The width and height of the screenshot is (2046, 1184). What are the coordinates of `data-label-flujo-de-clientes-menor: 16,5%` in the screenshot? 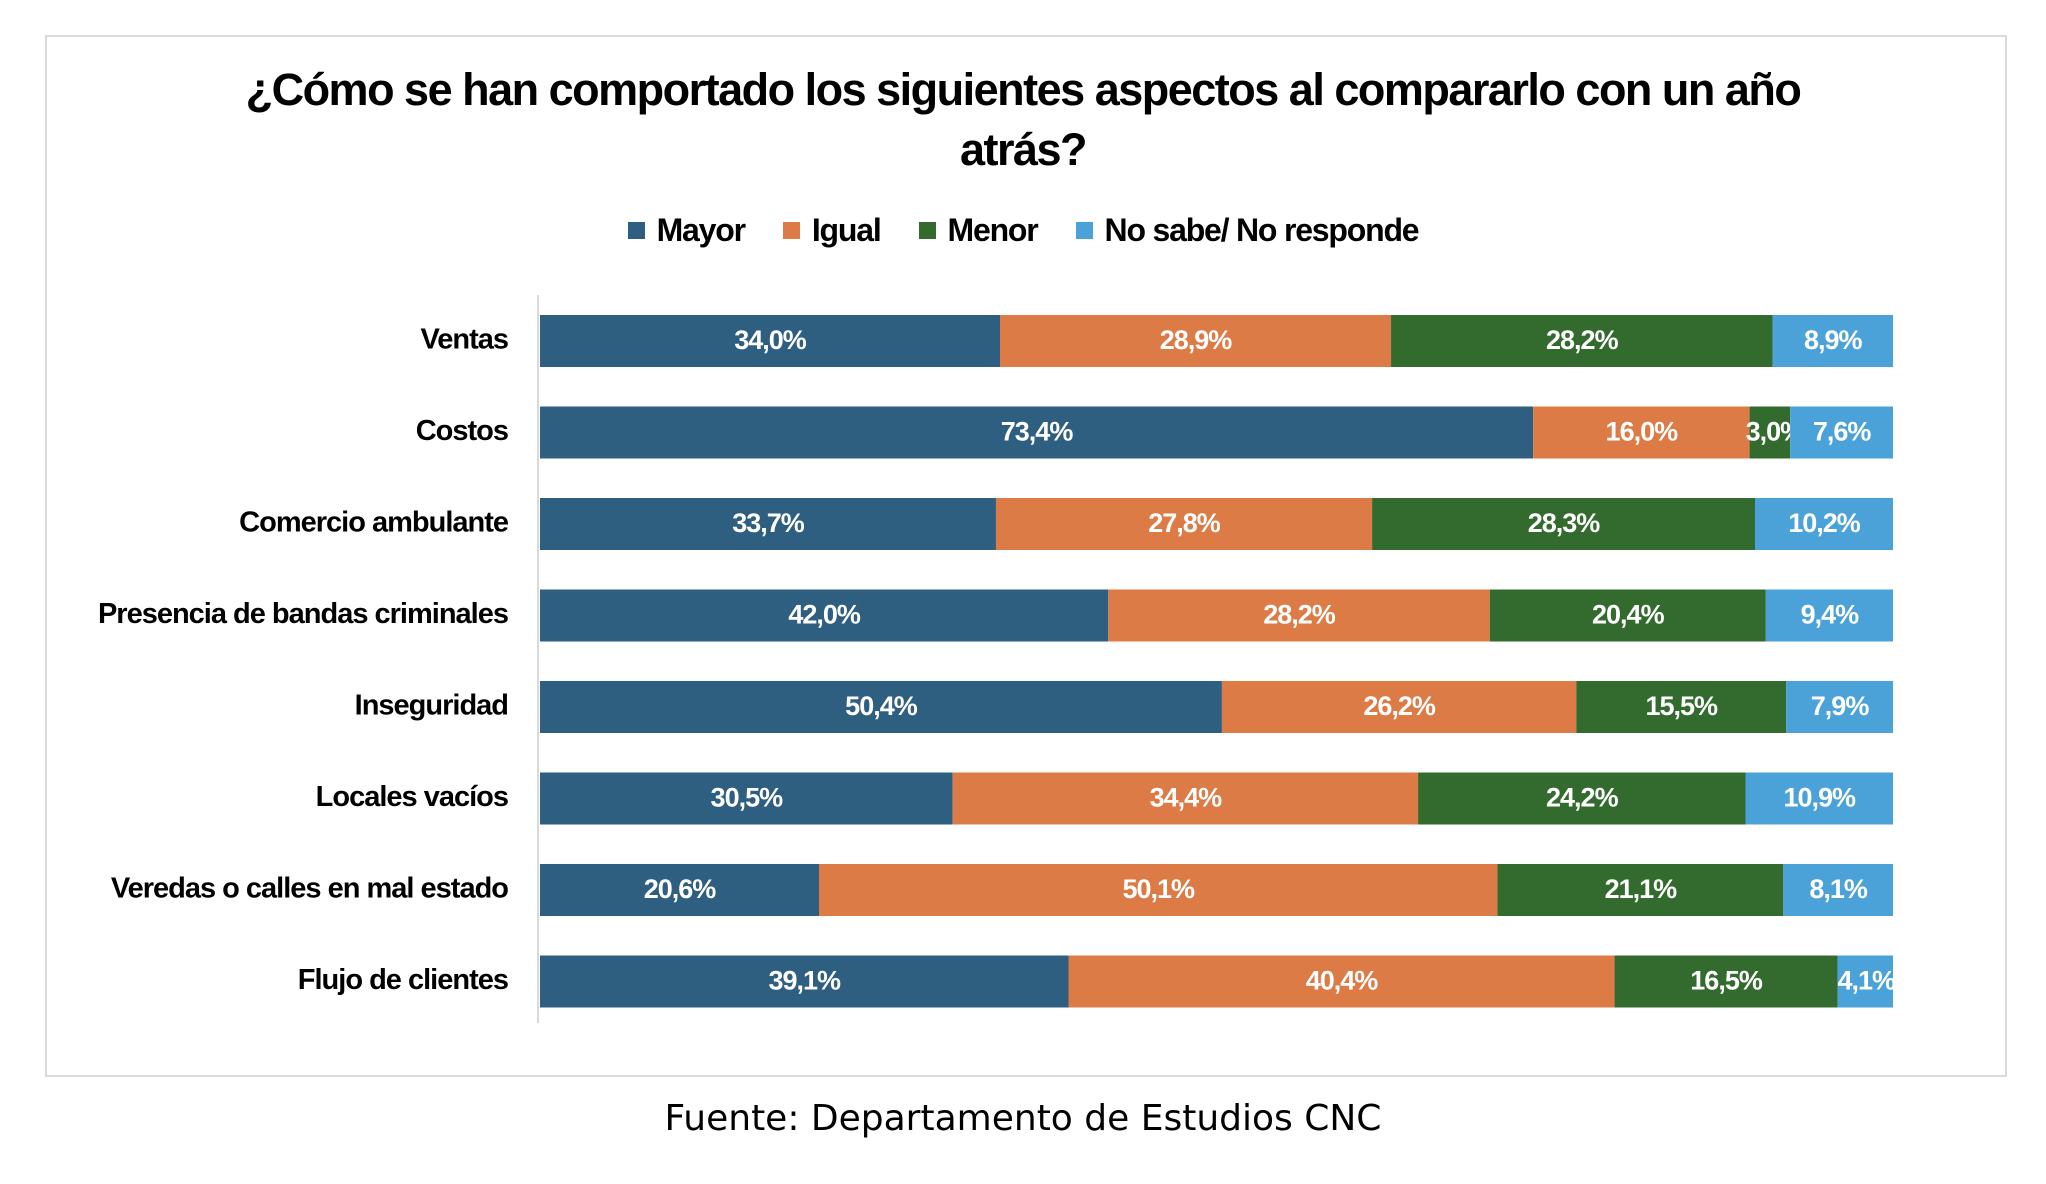 It's located at (1726, 981).